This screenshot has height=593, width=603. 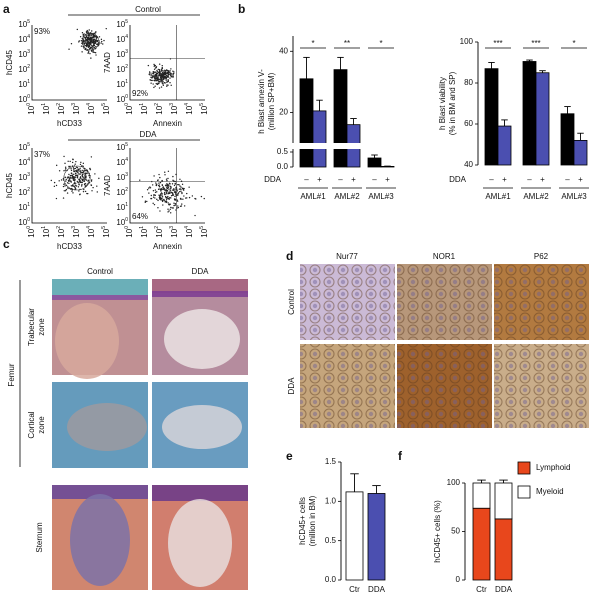 I want to click on y-tick-label: 10¹, so click(x=24, y=207).